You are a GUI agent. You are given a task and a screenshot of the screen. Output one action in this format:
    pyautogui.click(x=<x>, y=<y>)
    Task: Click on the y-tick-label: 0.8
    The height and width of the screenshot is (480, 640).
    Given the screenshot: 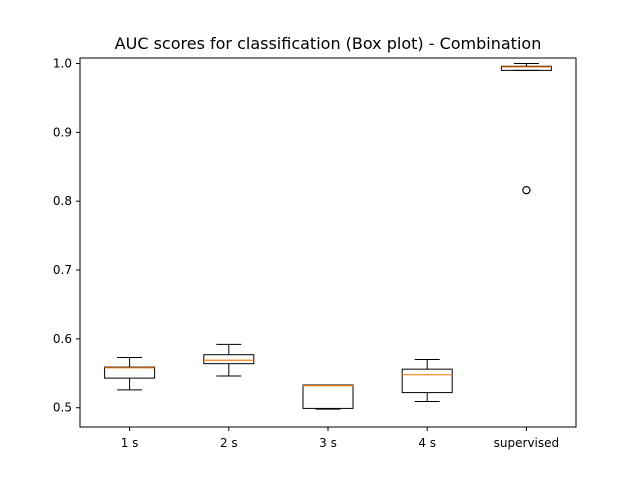 What is the action you would take?
    pyautogui.click(x=62, y=201)
    